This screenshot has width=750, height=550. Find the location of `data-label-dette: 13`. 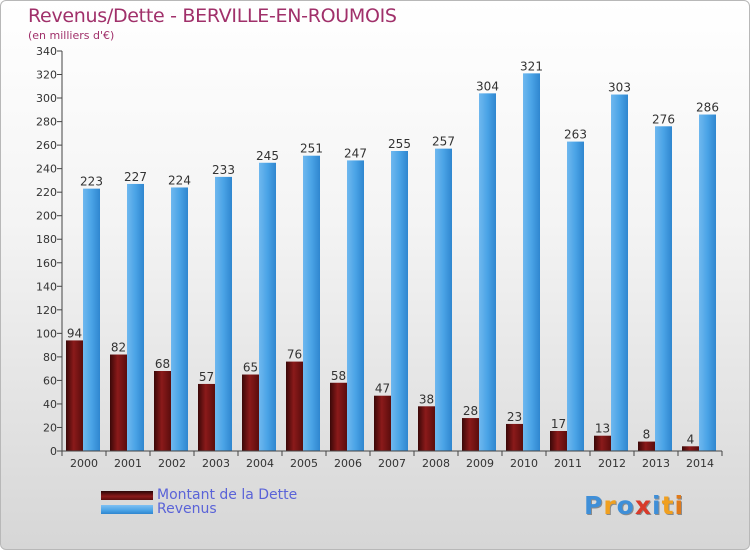

data-label-dette: 13 is located at coordinates (602, 429).